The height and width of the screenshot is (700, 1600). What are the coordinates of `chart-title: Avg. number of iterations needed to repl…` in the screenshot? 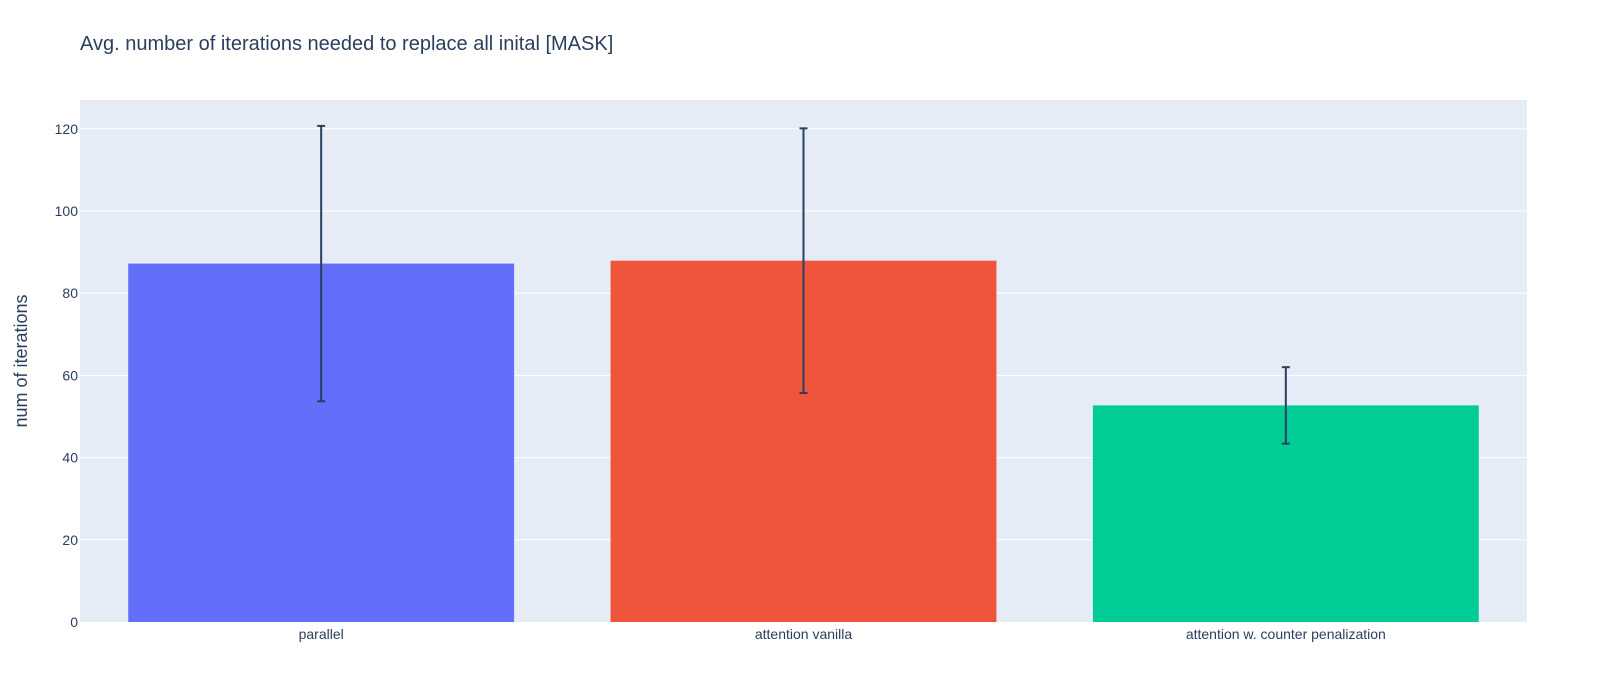 It's located at (346, 44).